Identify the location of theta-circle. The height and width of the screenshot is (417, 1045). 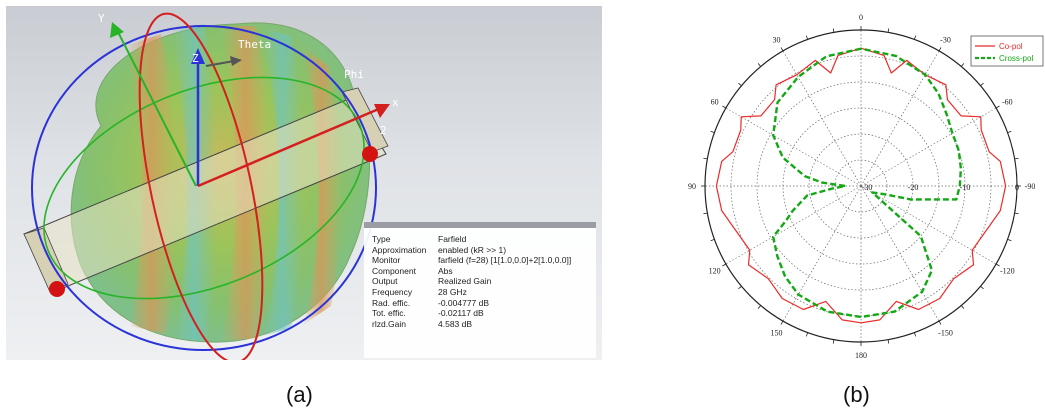
(201, 186).